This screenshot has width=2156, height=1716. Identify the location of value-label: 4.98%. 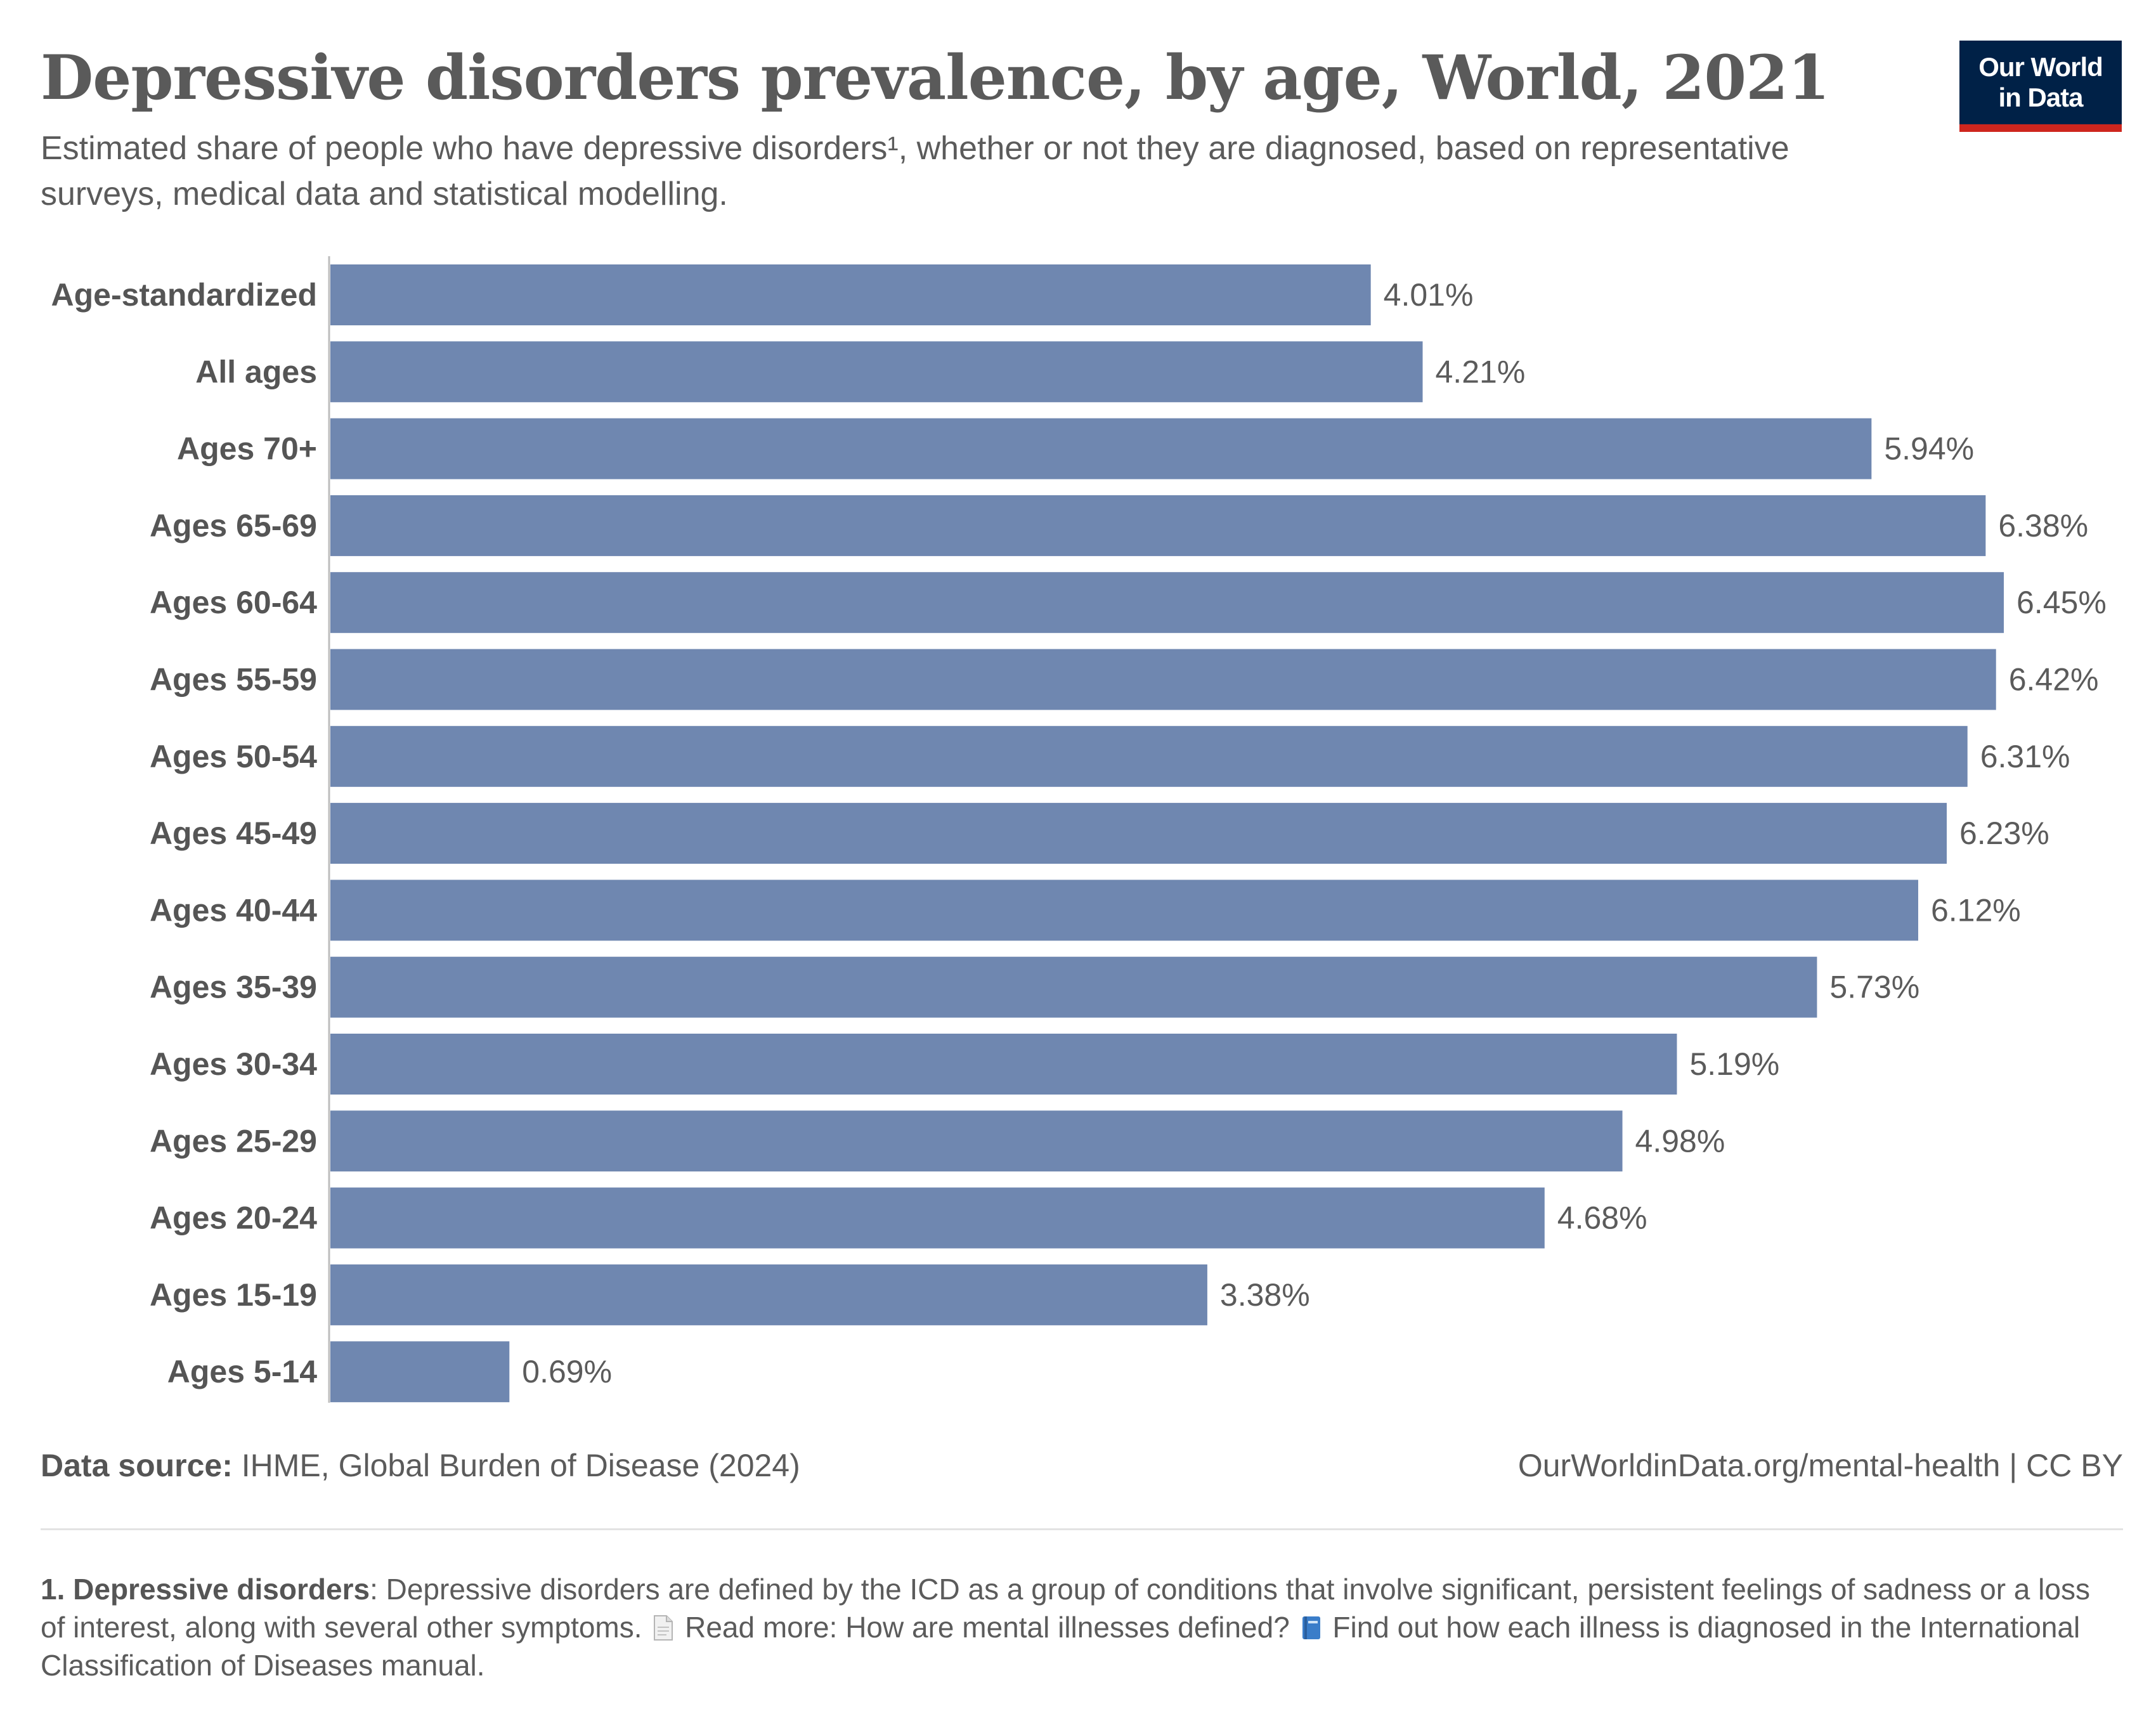
(1680, 1141).